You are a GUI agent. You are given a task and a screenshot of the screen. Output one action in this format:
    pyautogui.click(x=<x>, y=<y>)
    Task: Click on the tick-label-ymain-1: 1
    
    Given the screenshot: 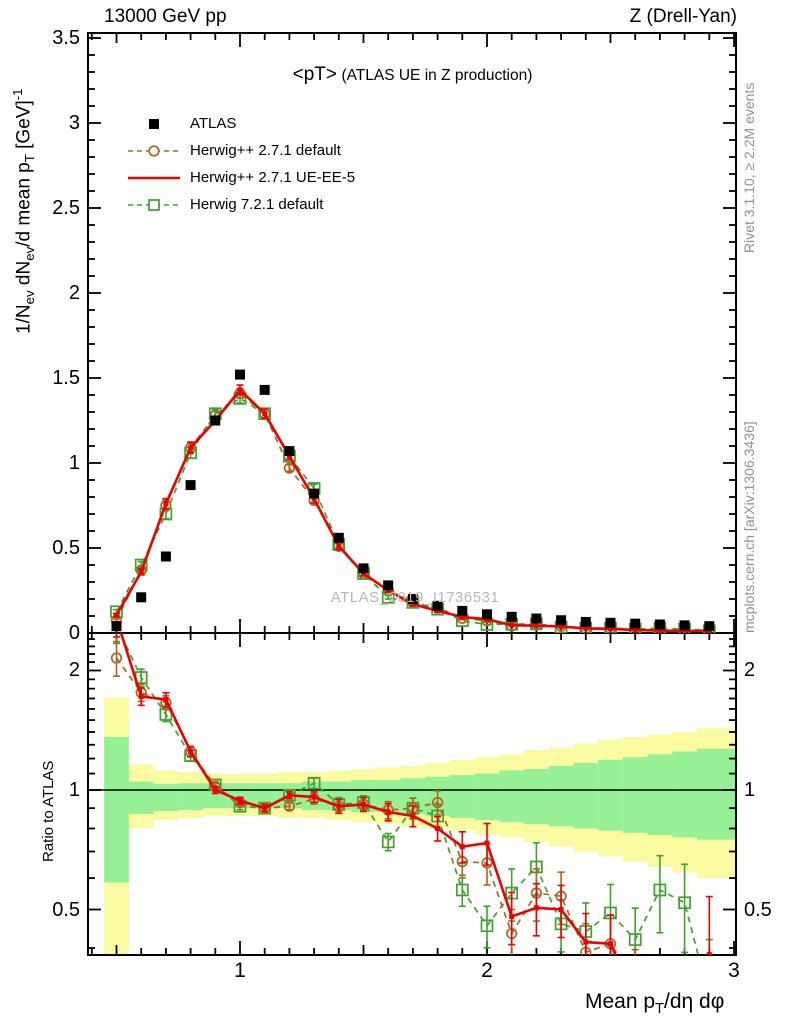 What is the action you would take?
    pyautogui.click(x=74, y=463)
    